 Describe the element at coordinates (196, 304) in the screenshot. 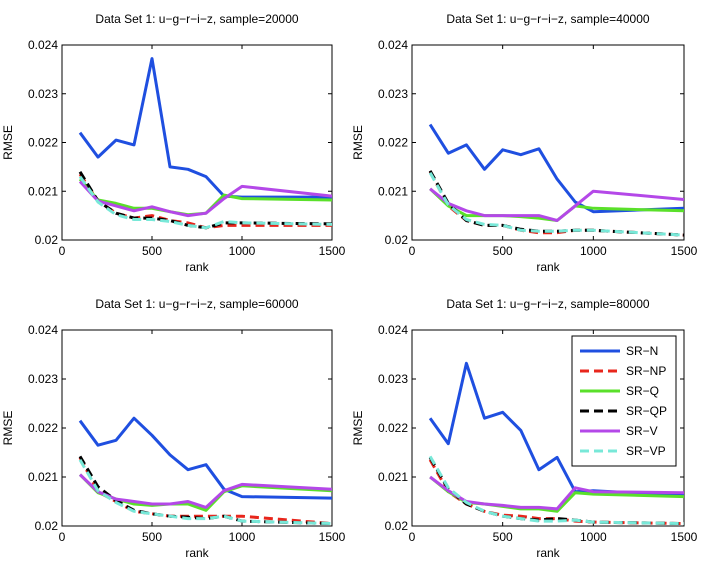

I see `chart-title: Data Set 1: u−g−r−i−z, sample=60000` at that location.